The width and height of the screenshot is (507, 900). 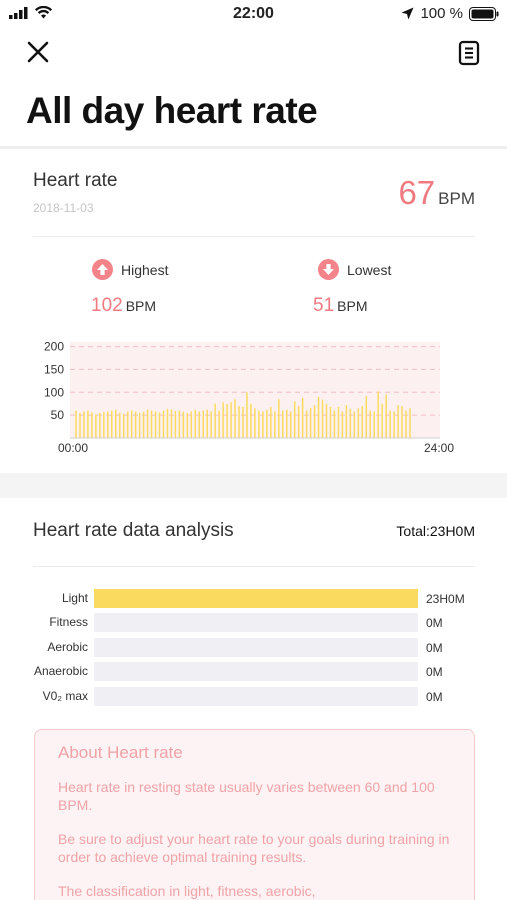 I want to click on analysis-divider, so click(x=254, y=566).